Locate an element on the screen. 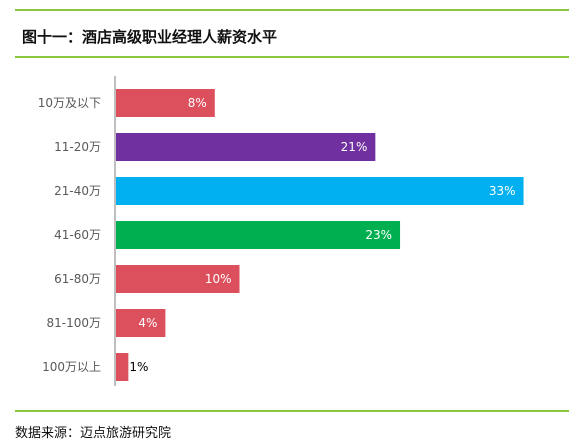  top-rule is located at coordinates (292, 10).